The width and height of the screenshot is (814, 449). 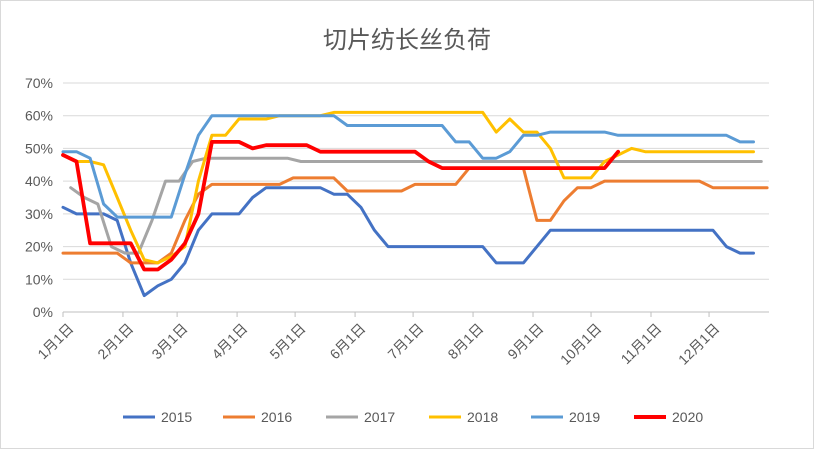 I want to click on y-tick-label: 20%, so click(x=39, y=247).